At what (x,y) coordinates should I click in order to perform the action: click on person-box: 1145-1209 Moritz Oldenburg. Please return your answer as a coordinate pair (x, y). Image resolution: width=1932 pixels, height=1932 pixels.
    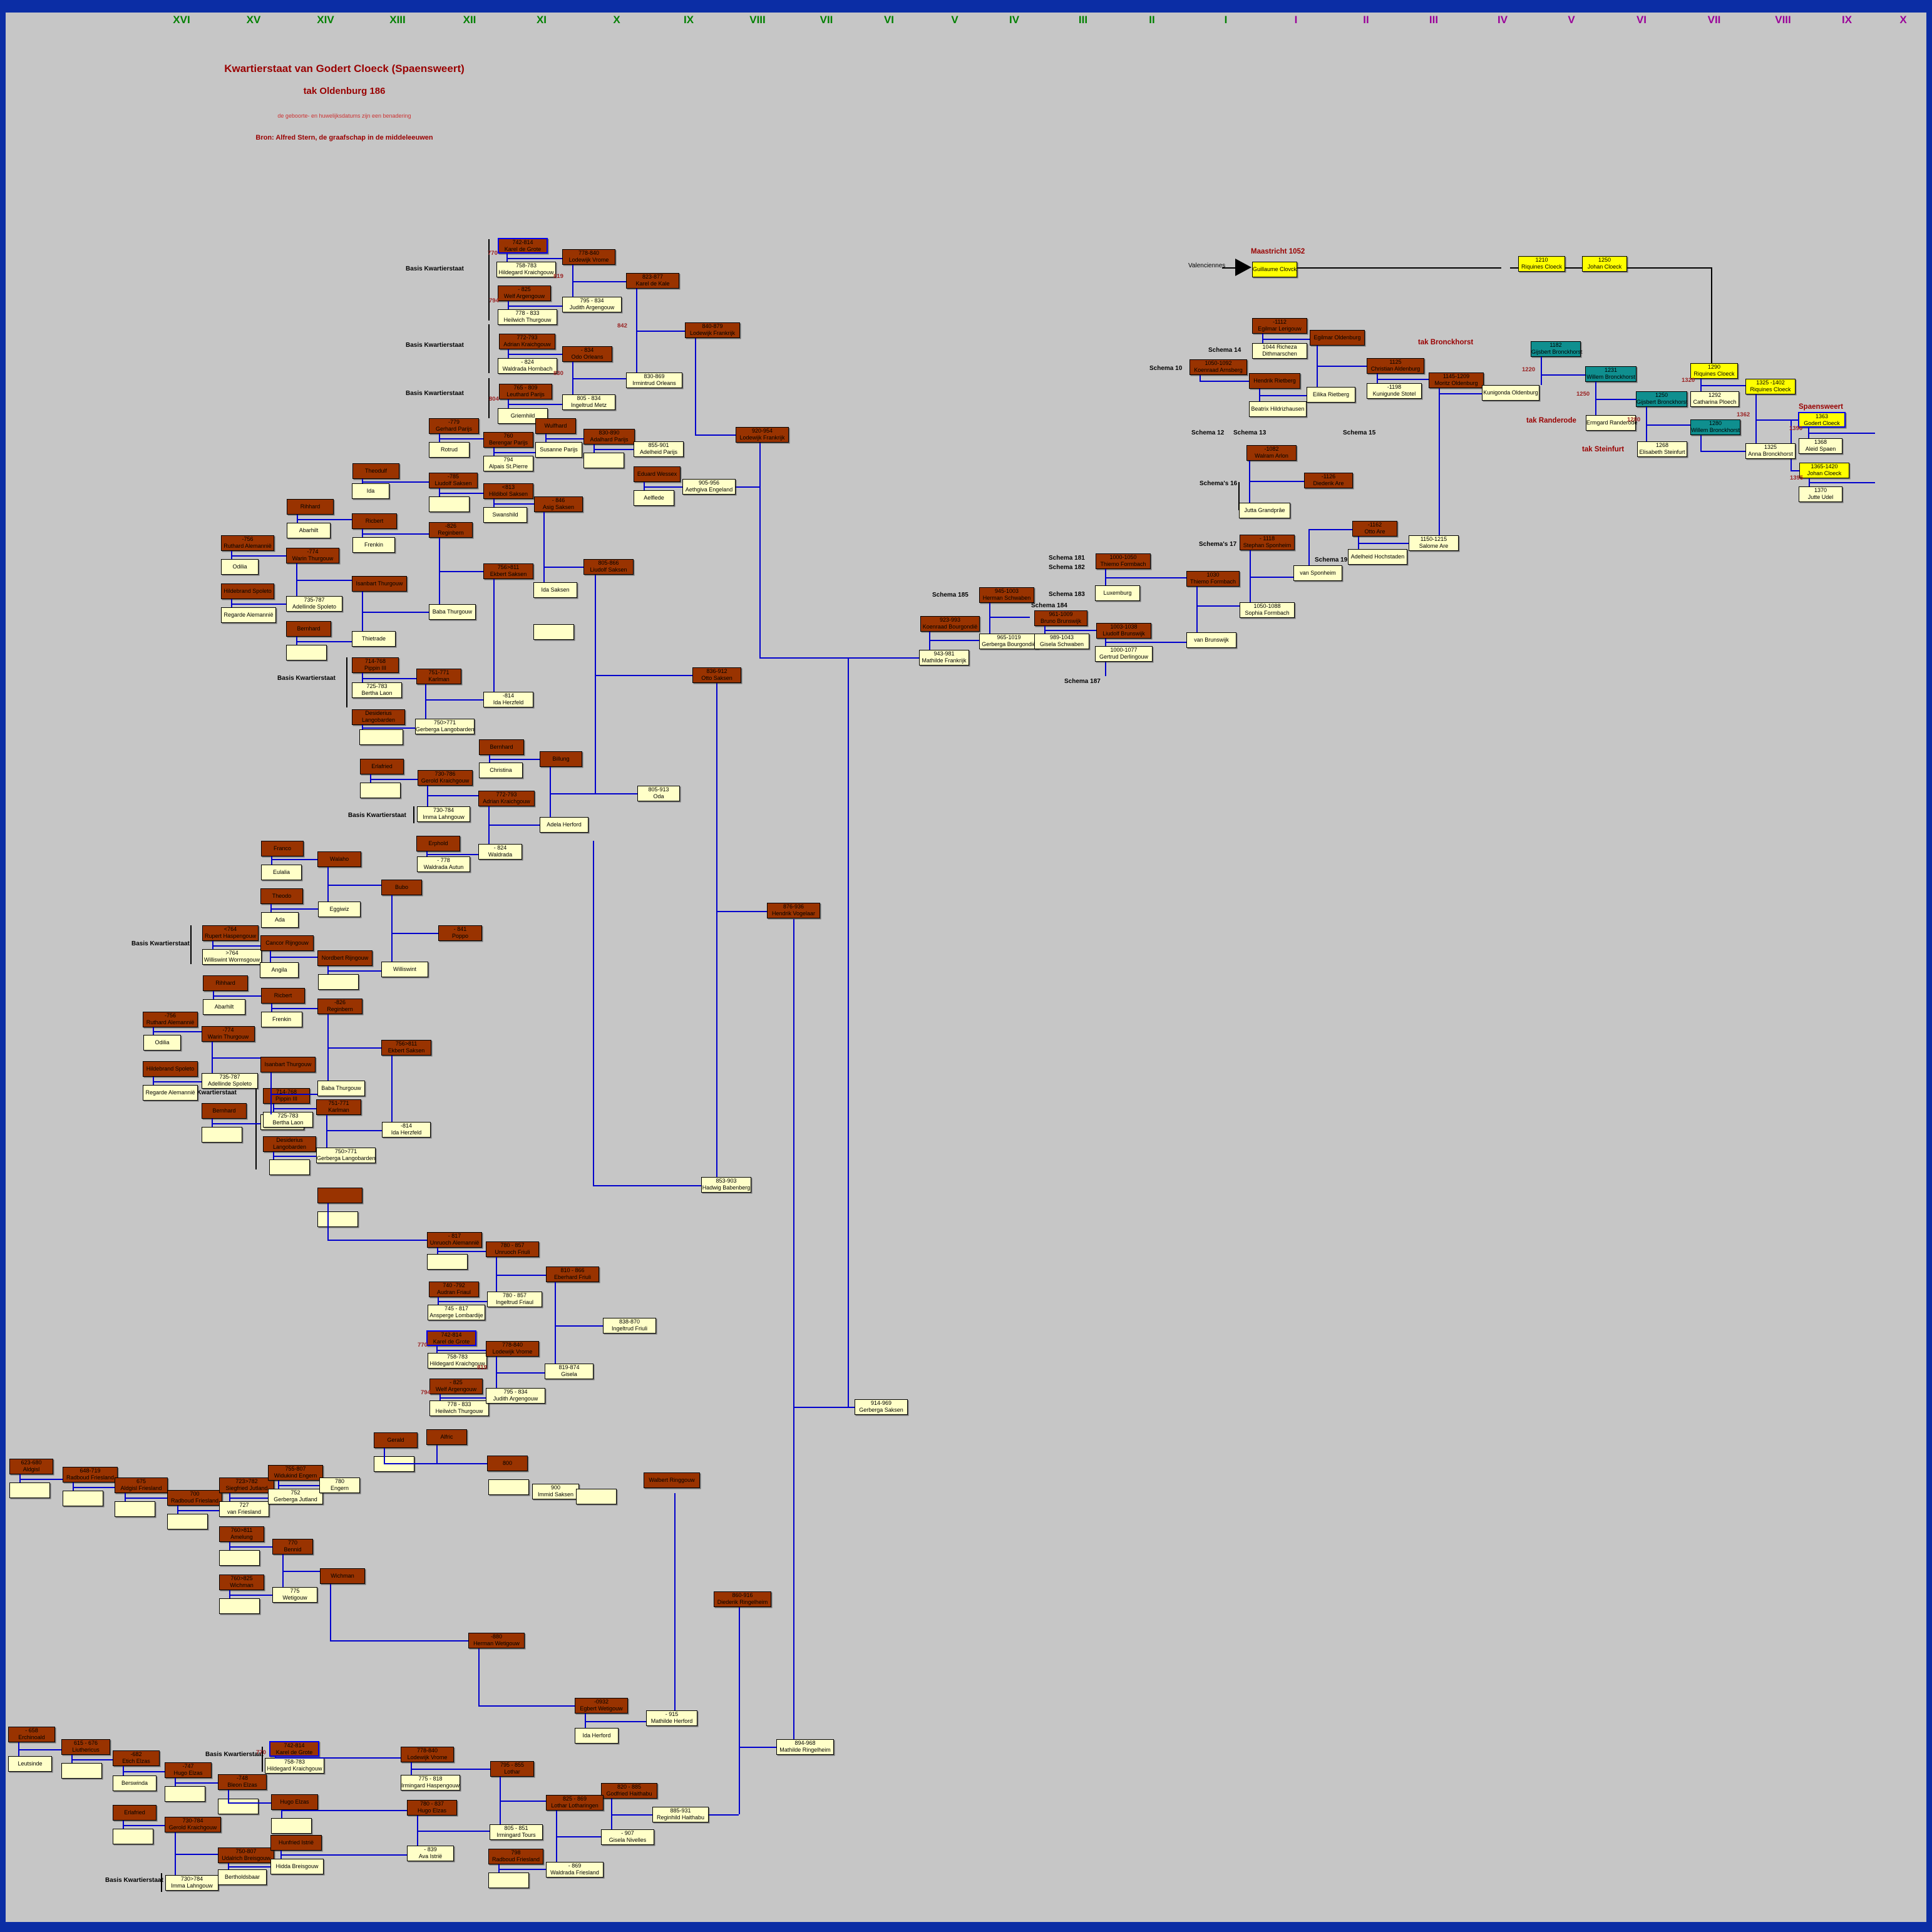
    Looking at the image, I should click on (1456, 380).